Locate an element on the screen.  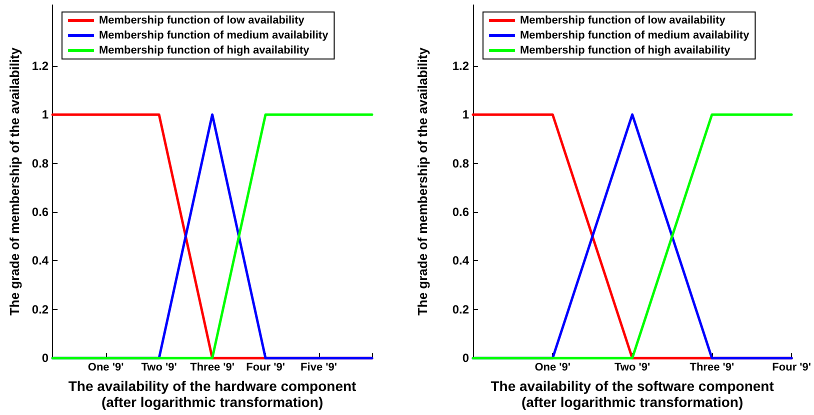
x-axis-title: The availability of the software component (after logarithmic transformation) is located at coordinates (632, 394).